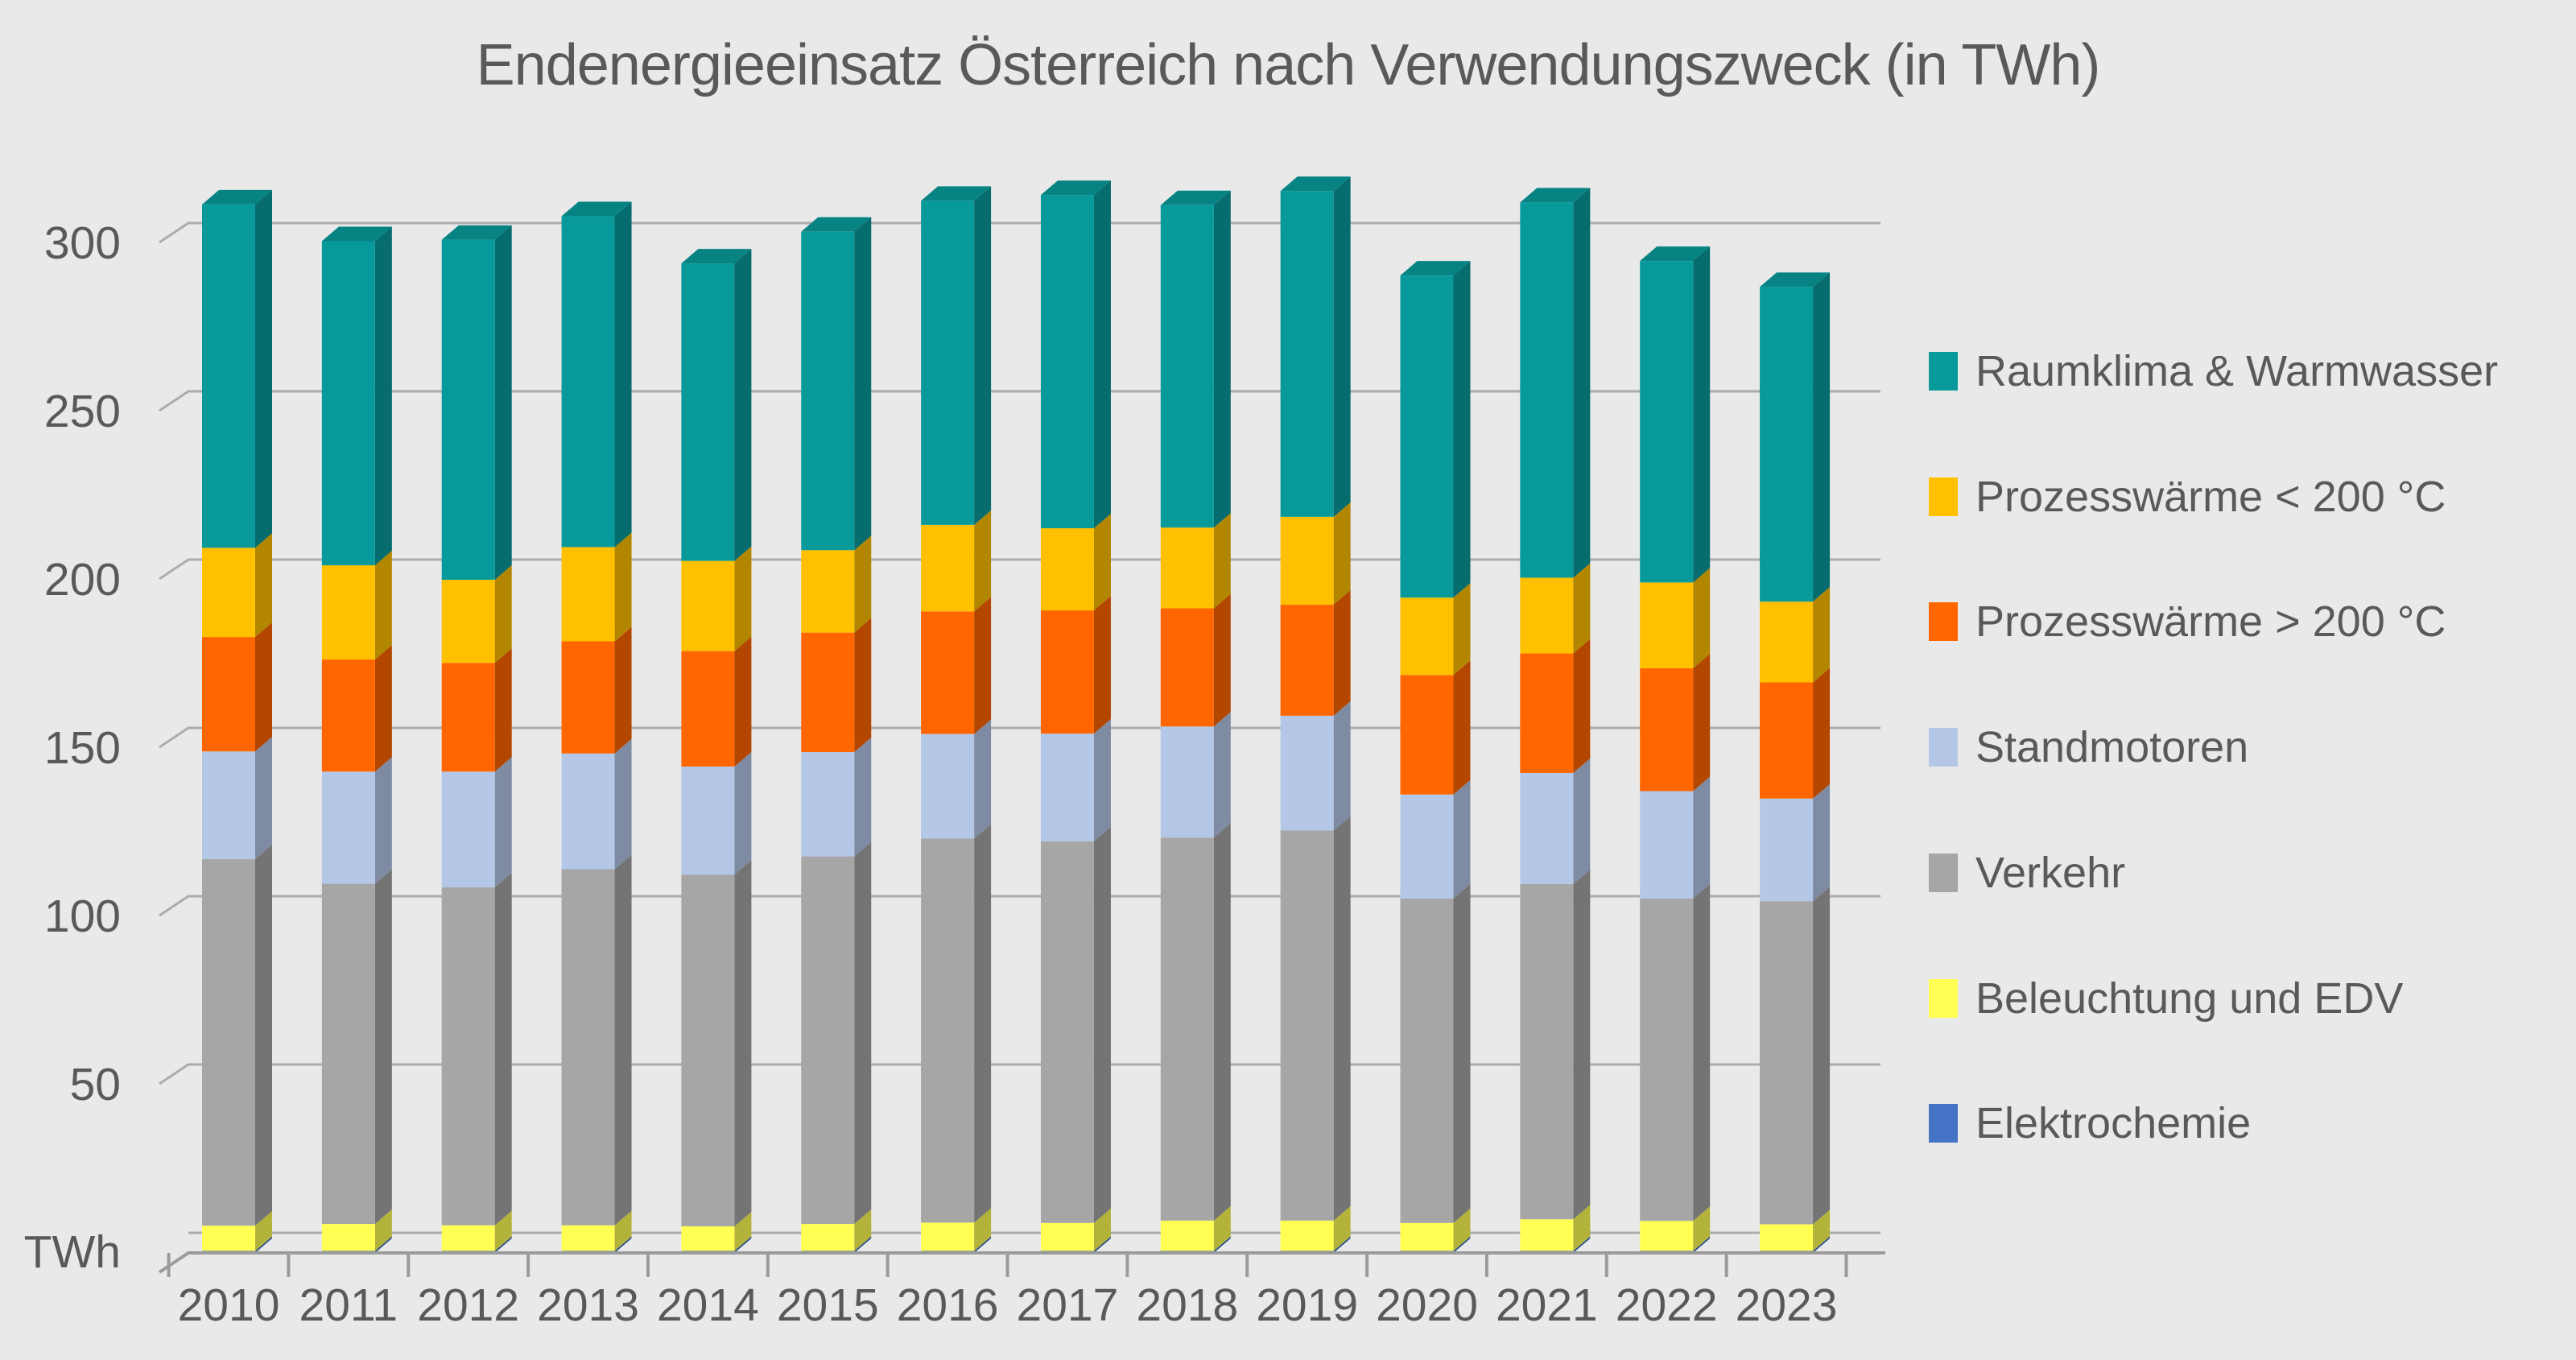 This screenshot has width=2576, height=1360. What do you see at coordinates (383, 1047) in the screenshot?
I see `bar-segment-side-2011-verkehr` at bounding box center [383, 1047].